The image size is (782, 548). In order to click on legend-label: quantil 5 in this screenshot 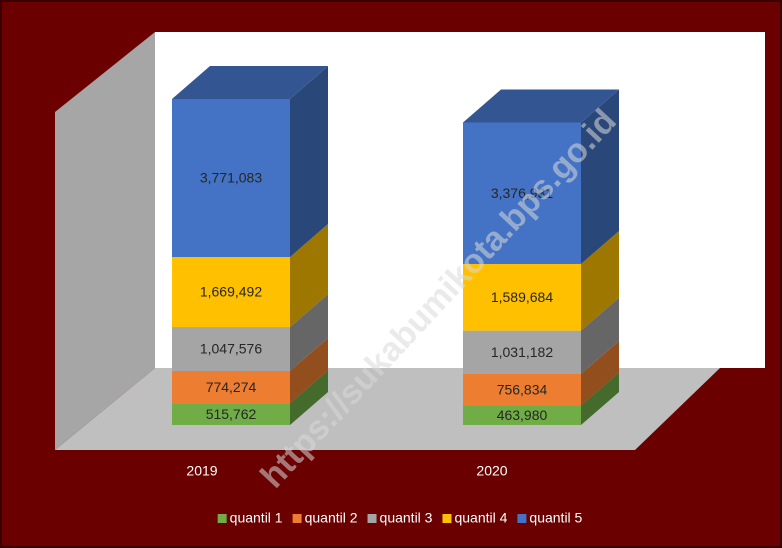, I will do `click(555, 518)`.